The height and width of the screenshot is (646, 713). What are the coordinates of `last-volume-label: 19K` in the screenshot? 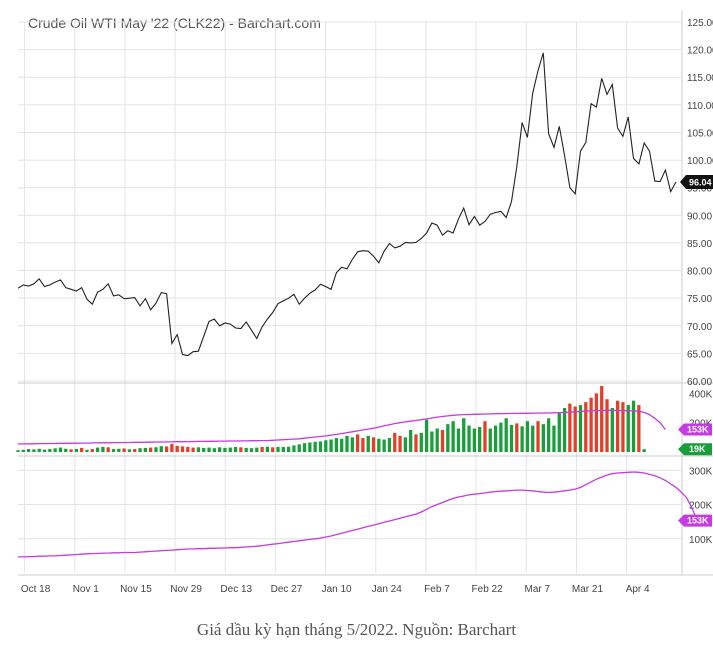 It's located at (697, 449).